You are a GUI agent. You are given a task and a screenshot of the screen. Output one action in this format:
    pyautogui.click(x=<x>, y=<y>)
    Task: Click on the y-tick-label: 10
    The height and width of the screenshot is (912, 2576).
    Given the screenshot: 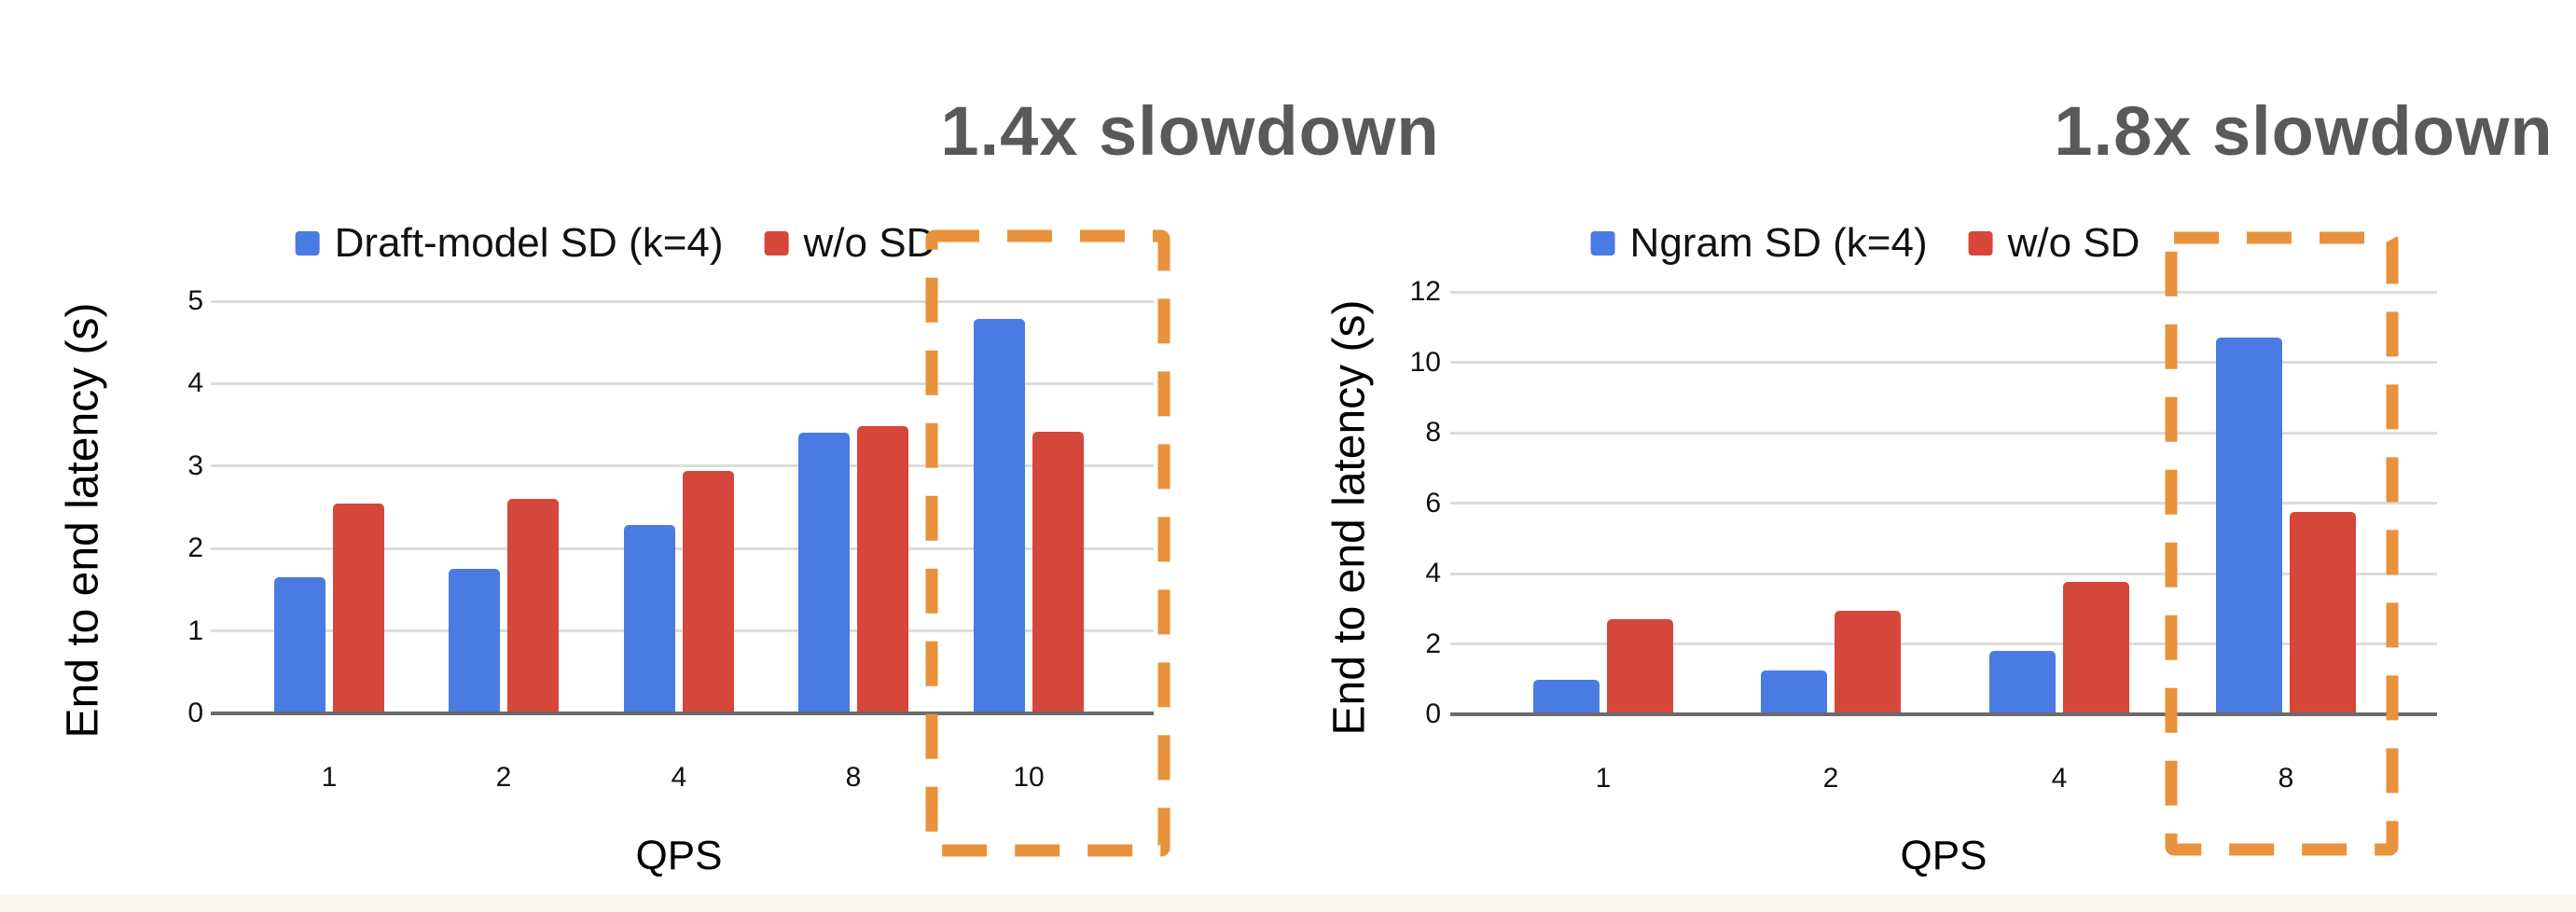 What is the action you would take?
    pyautogui.click(x=1425, y=362)
    